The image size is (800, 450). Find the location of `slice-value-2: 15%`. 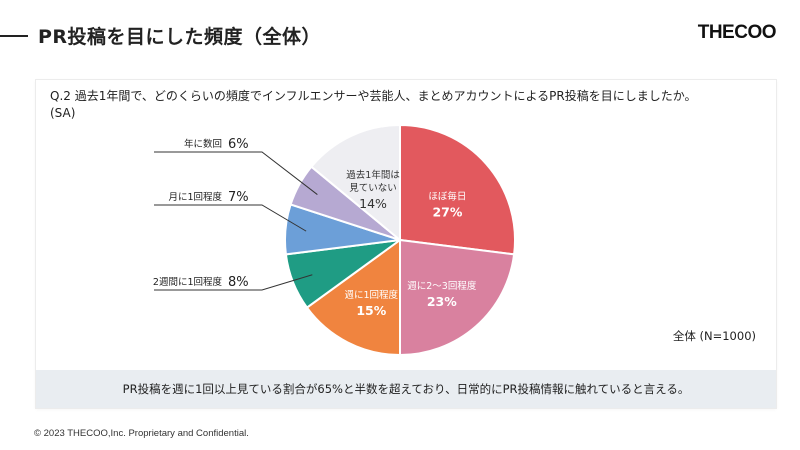

slice-value-2: 15% is located at coordinates (371, 310).